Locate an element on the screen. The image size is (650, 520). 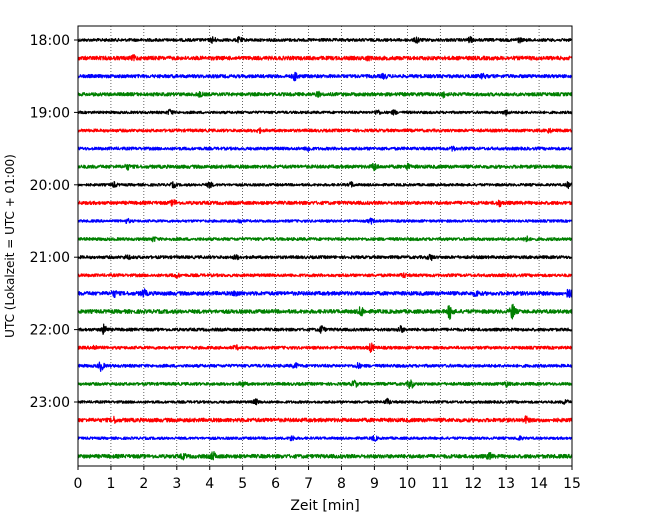
x-tick-label: 9 is located at coordinates (374, 484).